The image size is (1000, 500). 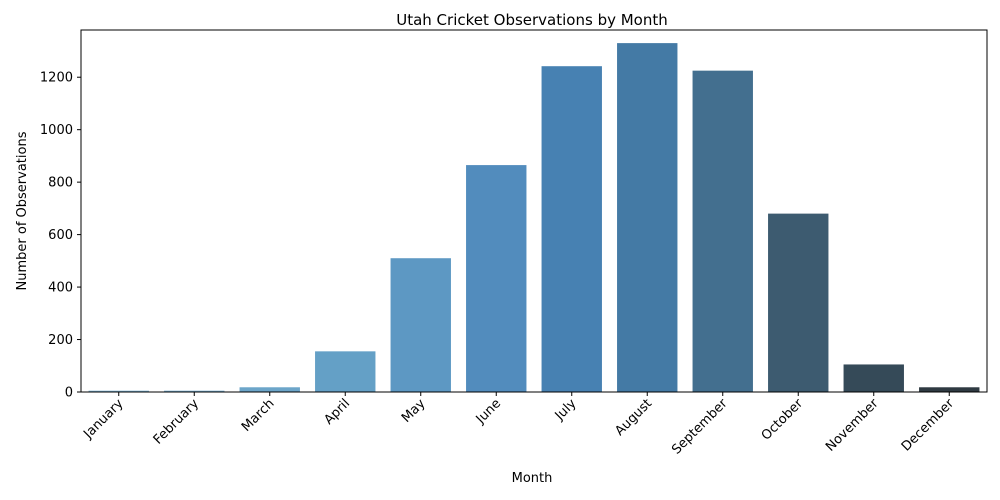 What do you see at coordinates (566, 410) in the screenshot?
I see `x-tick-label: July` at bounding box center [566, 410].